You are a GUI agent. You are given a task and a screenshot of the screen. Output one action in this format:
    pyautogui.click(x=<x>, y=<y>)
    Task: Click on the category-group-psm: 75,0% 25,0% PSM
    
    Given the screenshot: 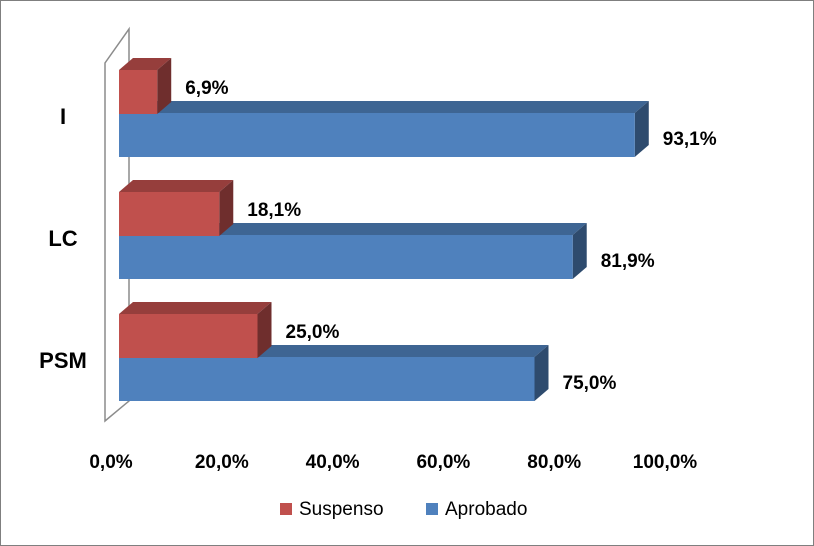 What is the action you would take?
    pyautogui.click(x=327, y=351)
    